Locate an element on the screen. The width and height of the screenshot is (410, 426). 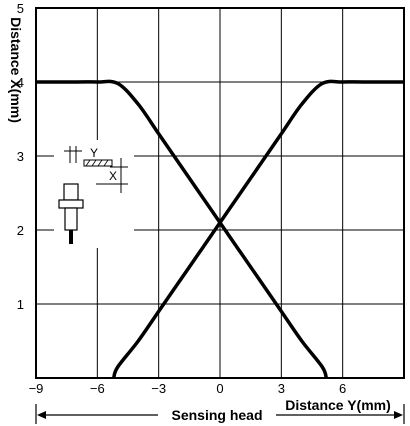
sensor-diagram: Y X is located at coordinates (94, 194).